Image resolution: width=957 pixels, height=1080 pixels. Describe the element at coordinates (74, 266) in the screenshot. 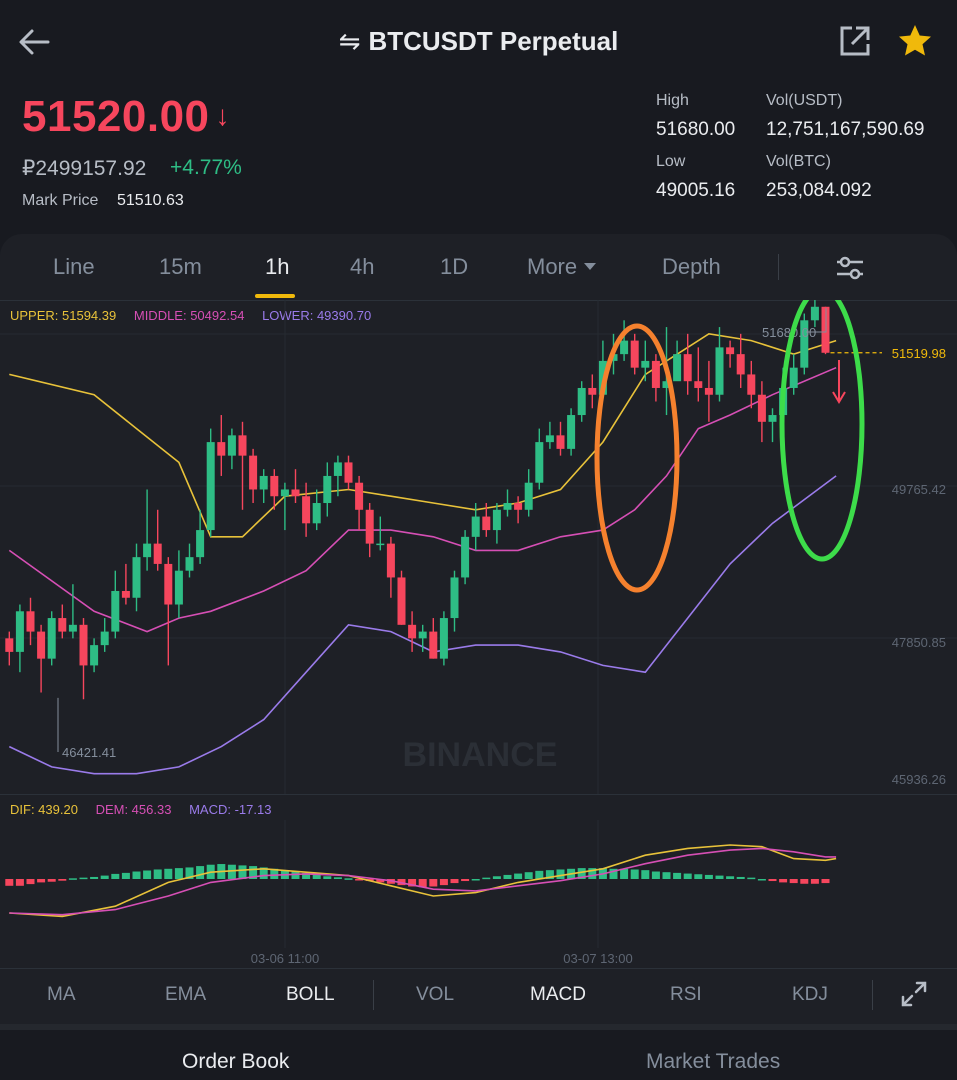

I see `tab-interval-line: Line` at that location.